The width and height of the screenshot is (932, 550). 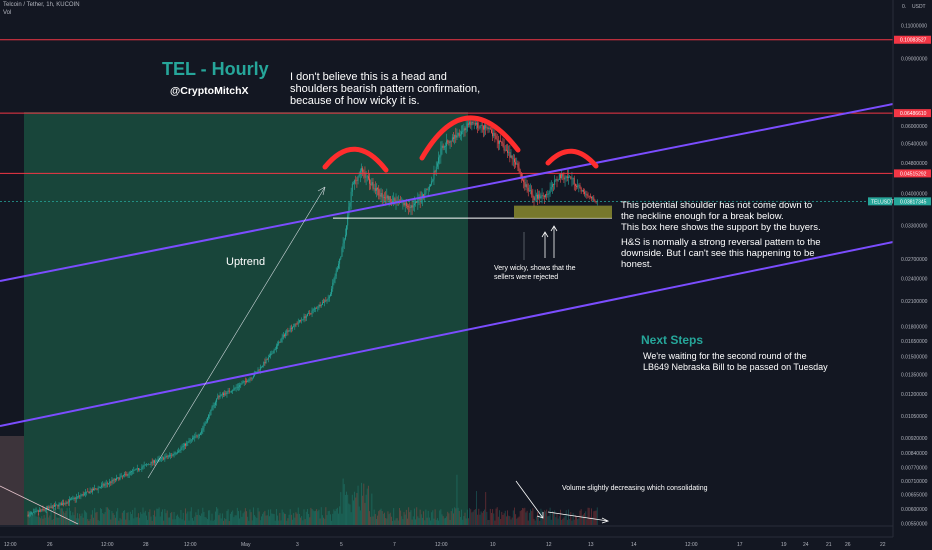 I want to click on lower-left-diagonal, so click(x=39, y=505).